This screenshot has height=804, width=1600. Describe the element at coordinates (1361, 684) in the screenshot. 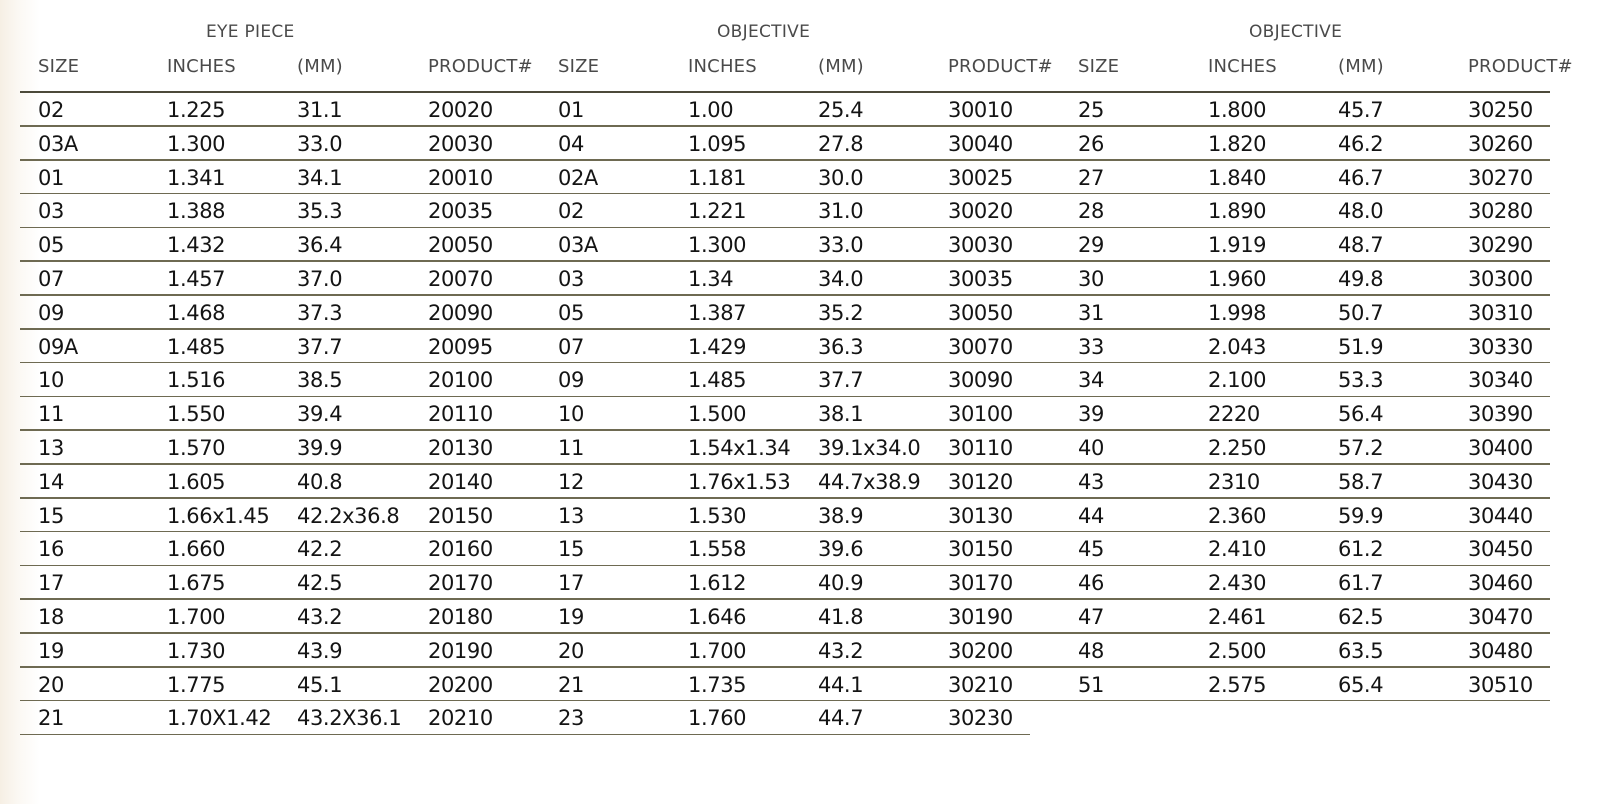

I see `objective-mm-cell: 65.4` at that location.